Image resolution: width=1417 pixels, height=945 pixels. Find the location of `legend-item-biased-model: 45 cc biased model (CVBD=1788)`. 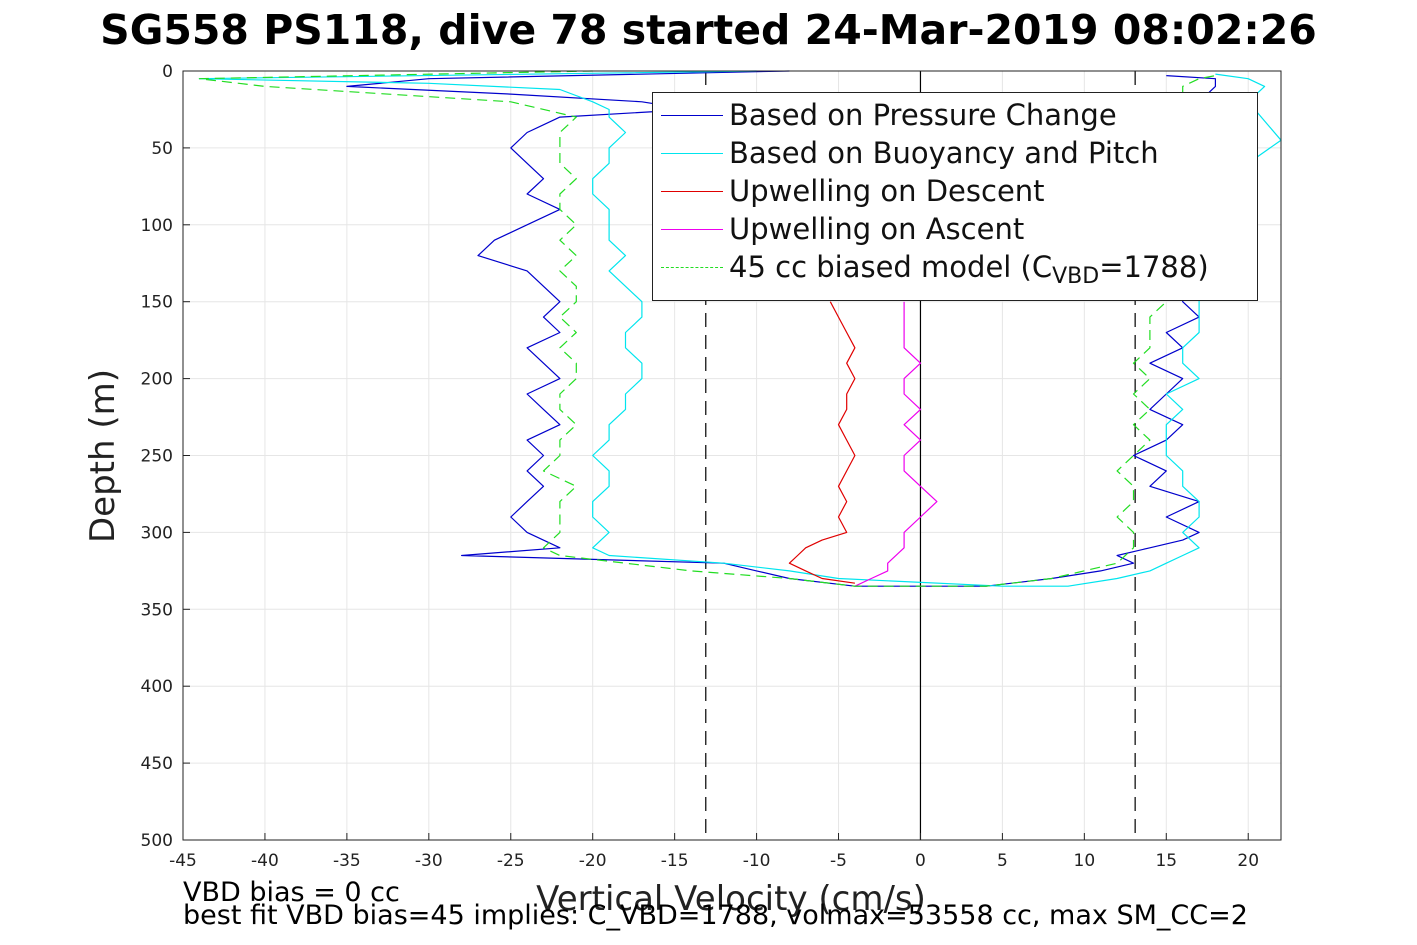

legend-item-biased-model: 45 cc biased model (CVBD=1788) is located at coordinates (955, 268).